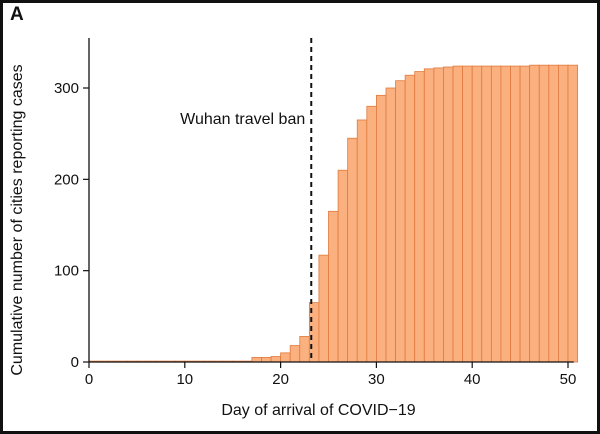 The image size is (600, 434). I want to click on y-tick-label-100: 100, so click(66, 271).